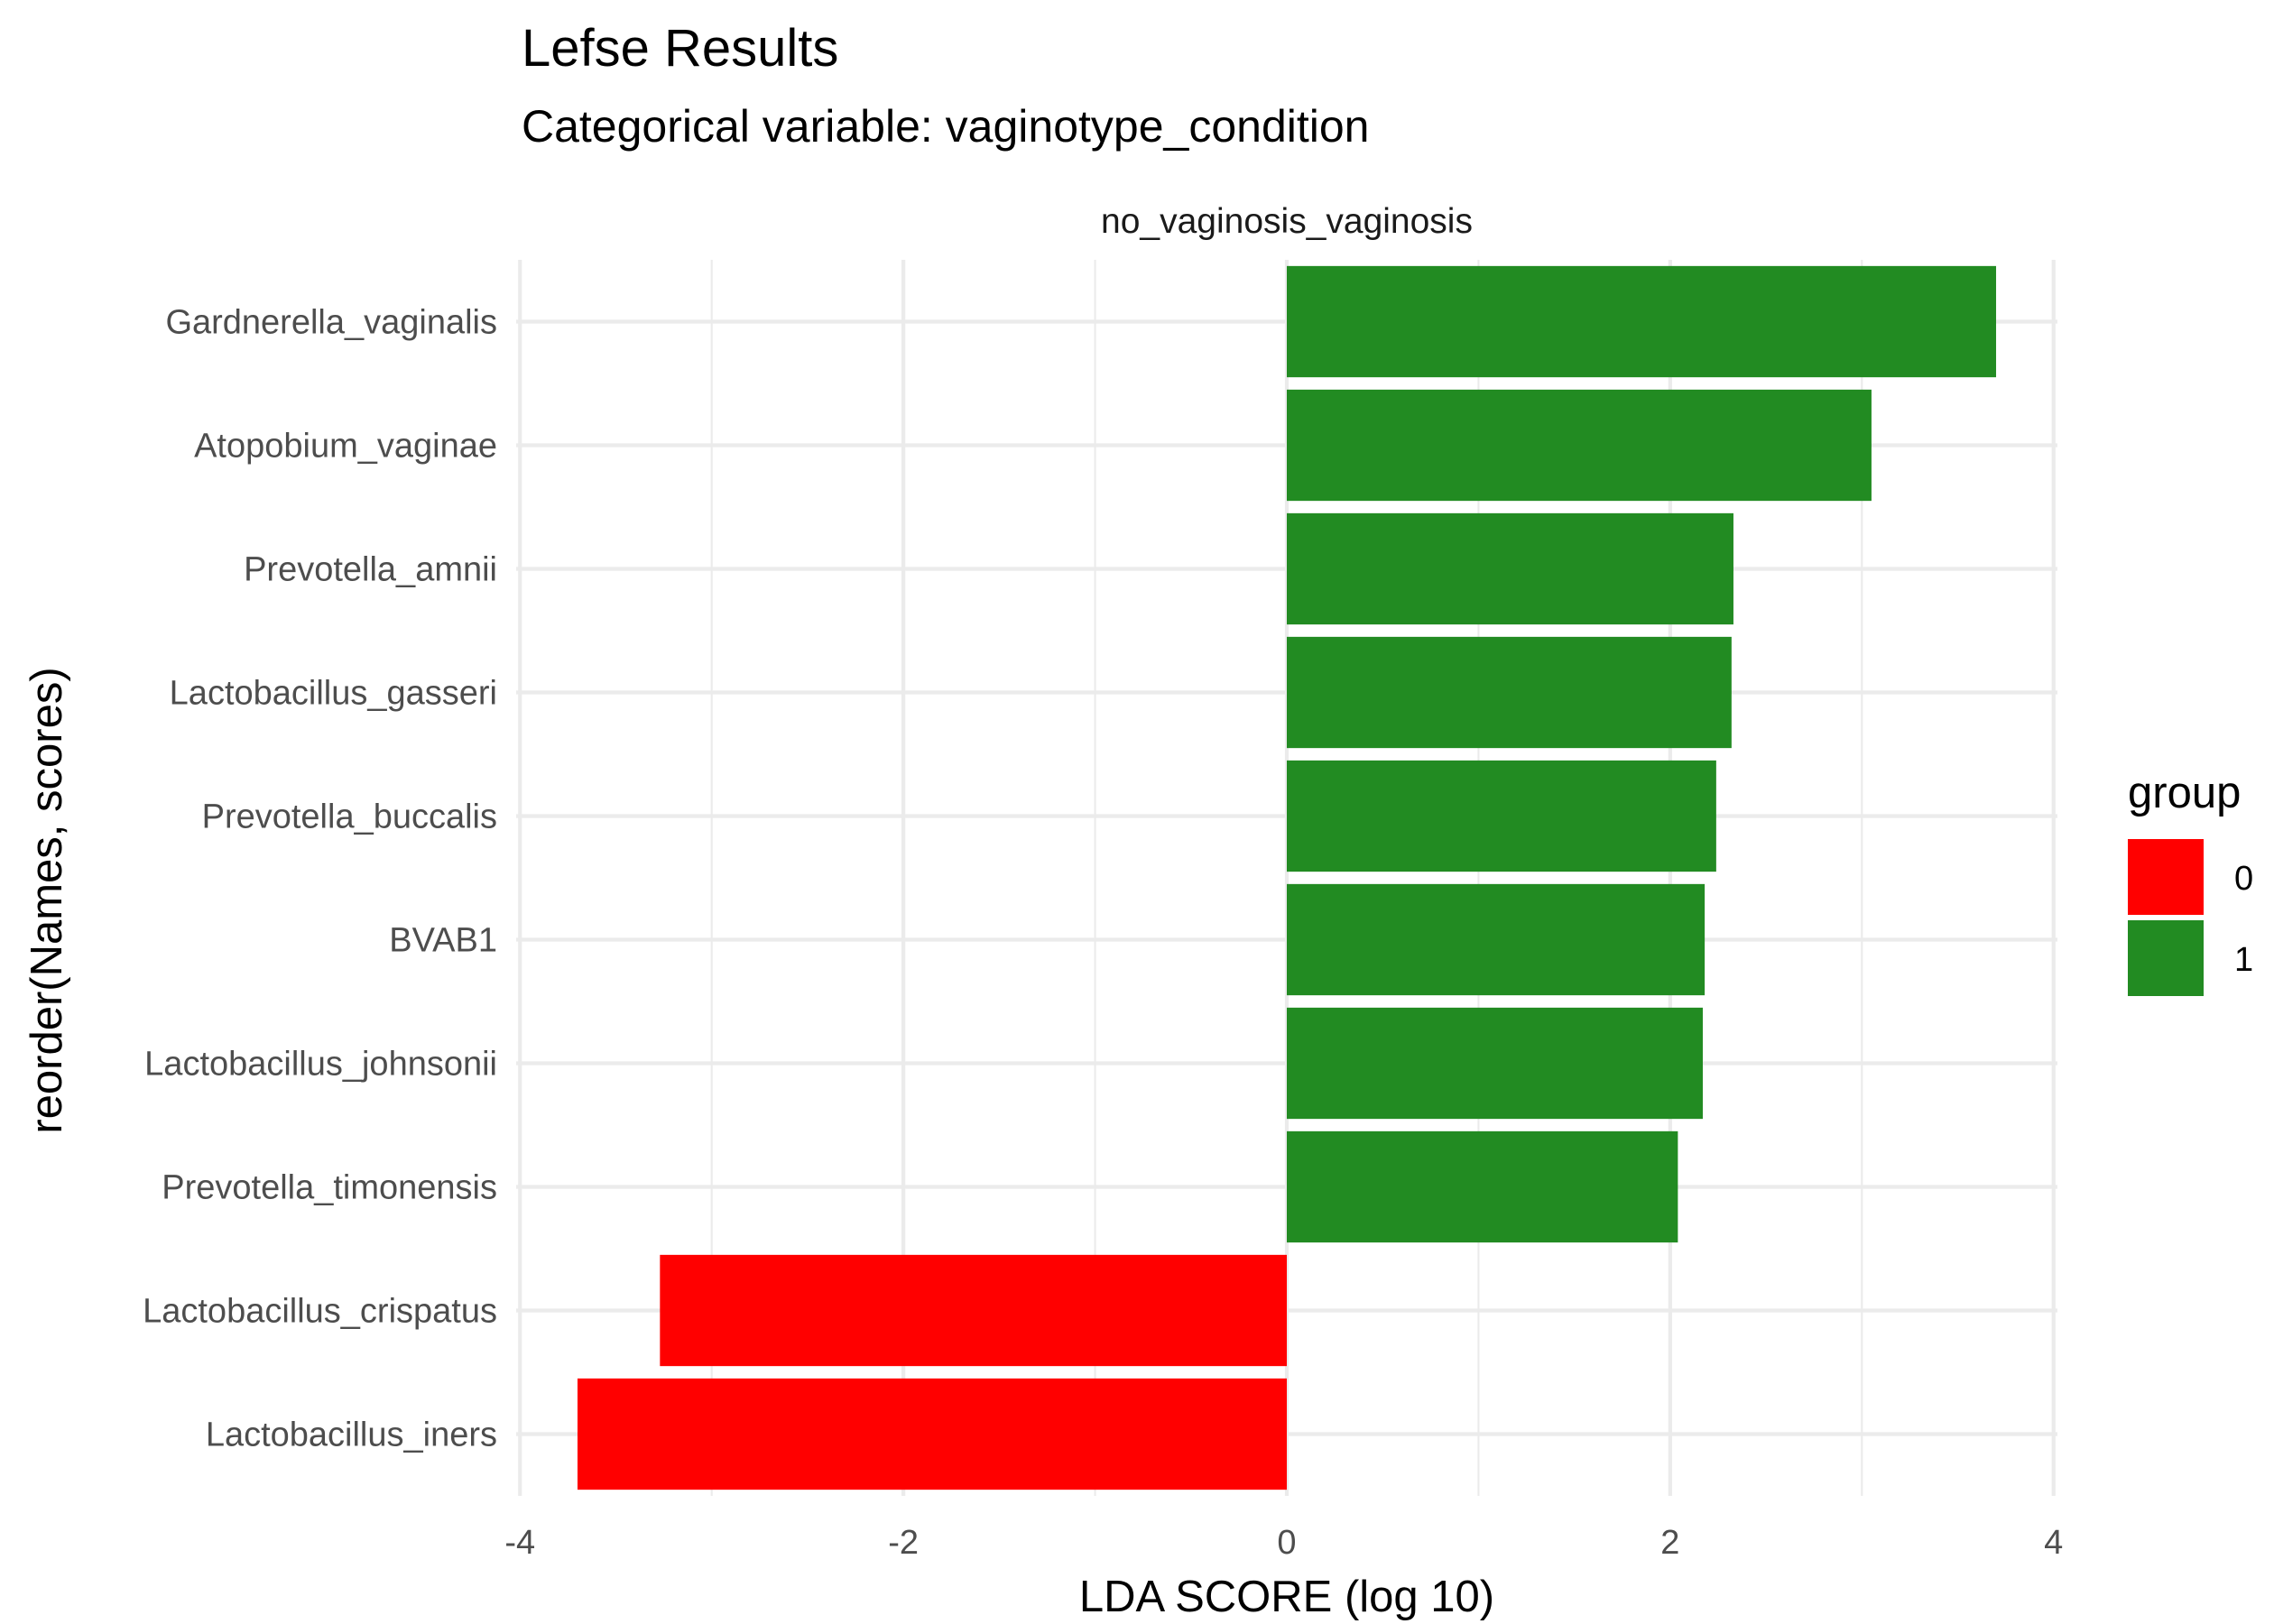 Image resolution: width=2274 pixels, height=1624 pixels. Describe the element at coordinates (1580, 446) in the screenshot. I see `bar-atopobium-vaginae` at that location.